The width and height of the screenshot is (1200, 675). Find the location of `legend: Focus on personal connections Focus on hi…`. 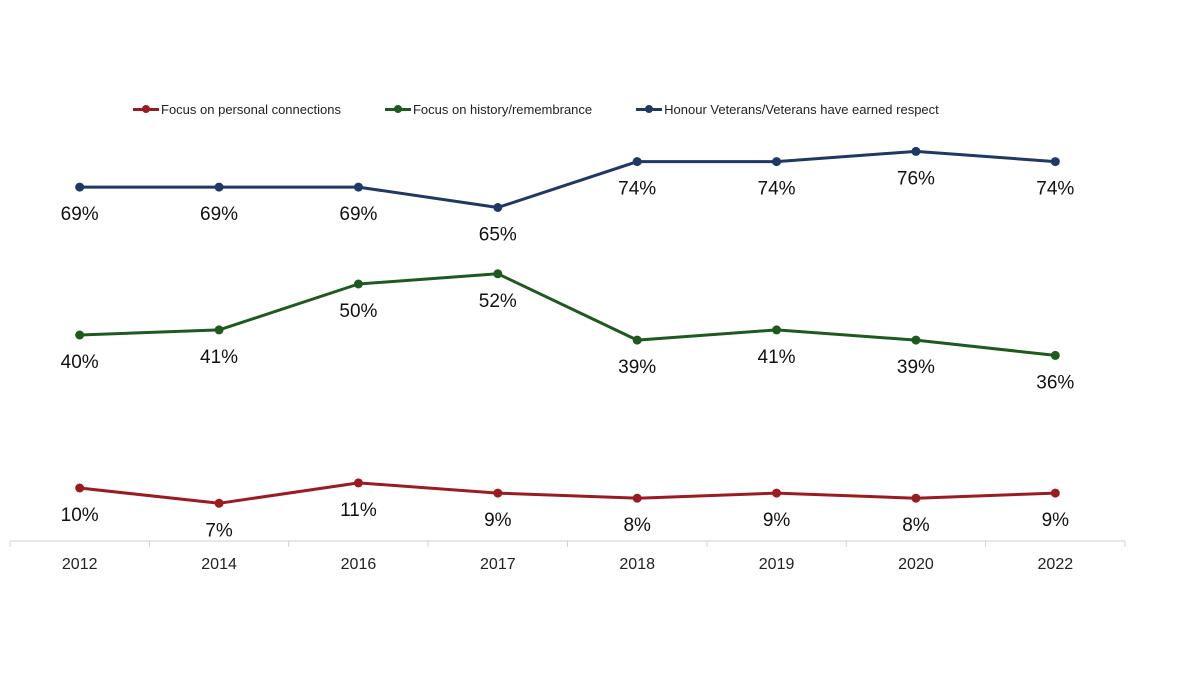

legend: Focus on personal connections Focus on hi… is located at coordinates (536, 109).